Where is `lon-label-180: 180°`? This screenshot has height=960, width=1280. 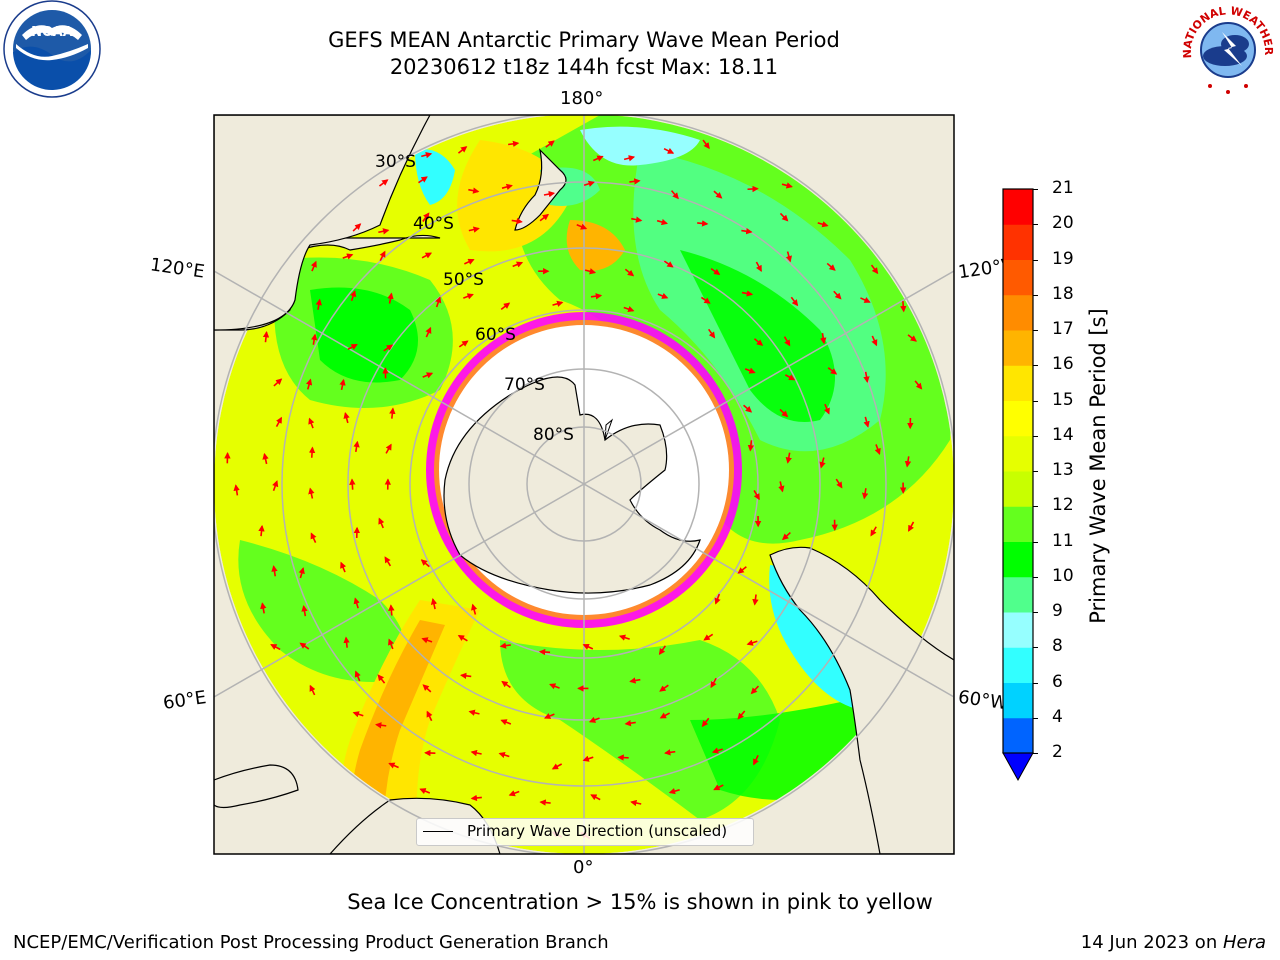
lon-label-180: 180° is located at coordinates (582, 98).